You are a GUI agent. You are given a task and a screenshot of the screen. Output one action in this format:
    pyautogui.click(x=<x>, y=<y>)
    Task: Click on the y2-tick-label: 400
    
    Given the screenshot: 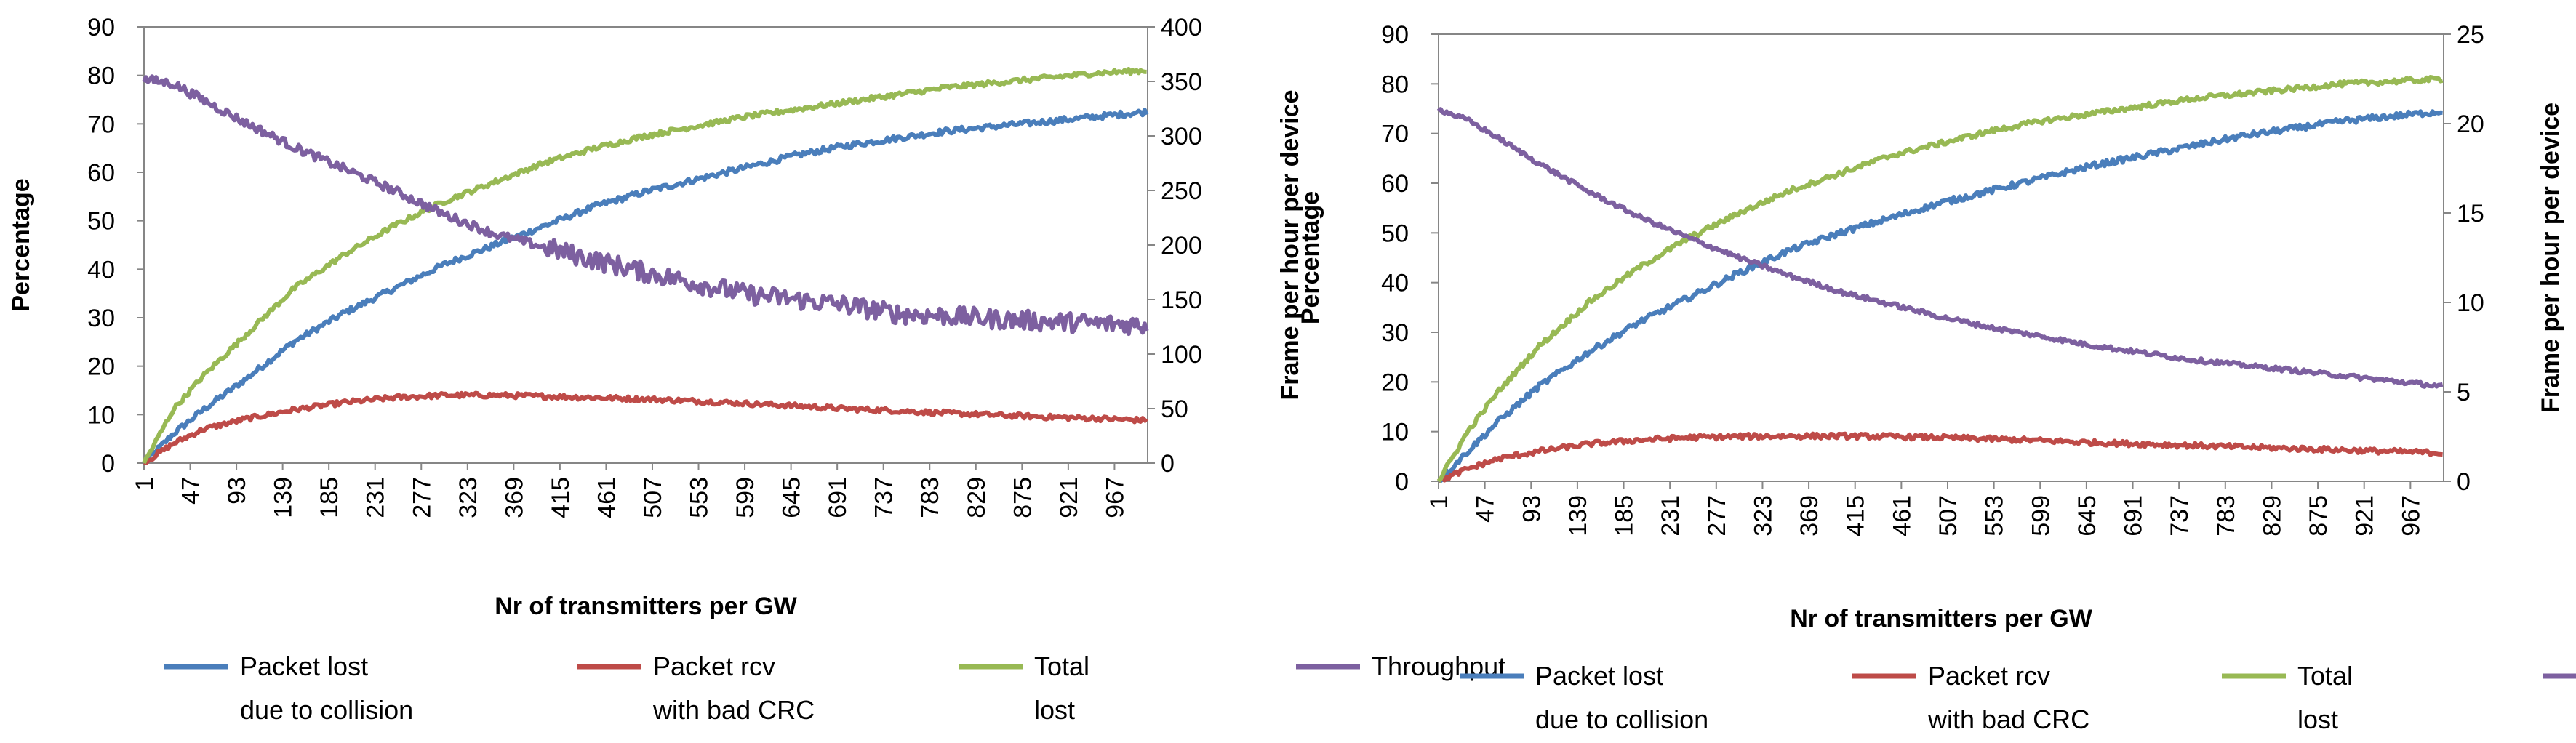 What is the action you would take?
    pyautogui.click(x=1181, y=27)
    